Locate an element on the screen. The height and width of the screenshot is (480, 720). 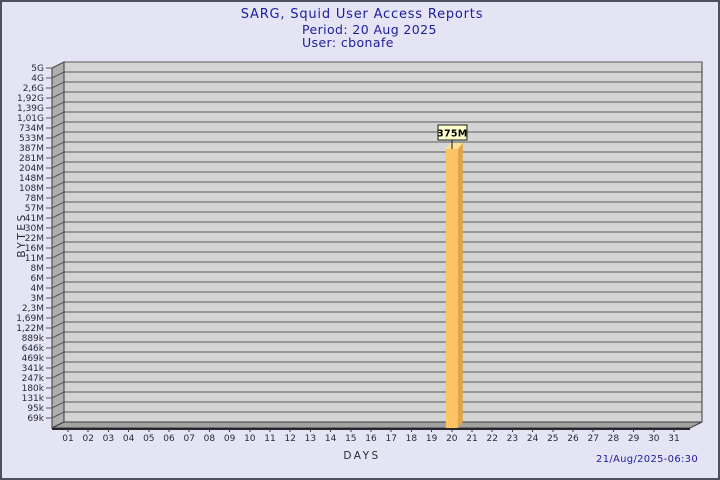
left-wall-slants is located at coordinates (55, 240).